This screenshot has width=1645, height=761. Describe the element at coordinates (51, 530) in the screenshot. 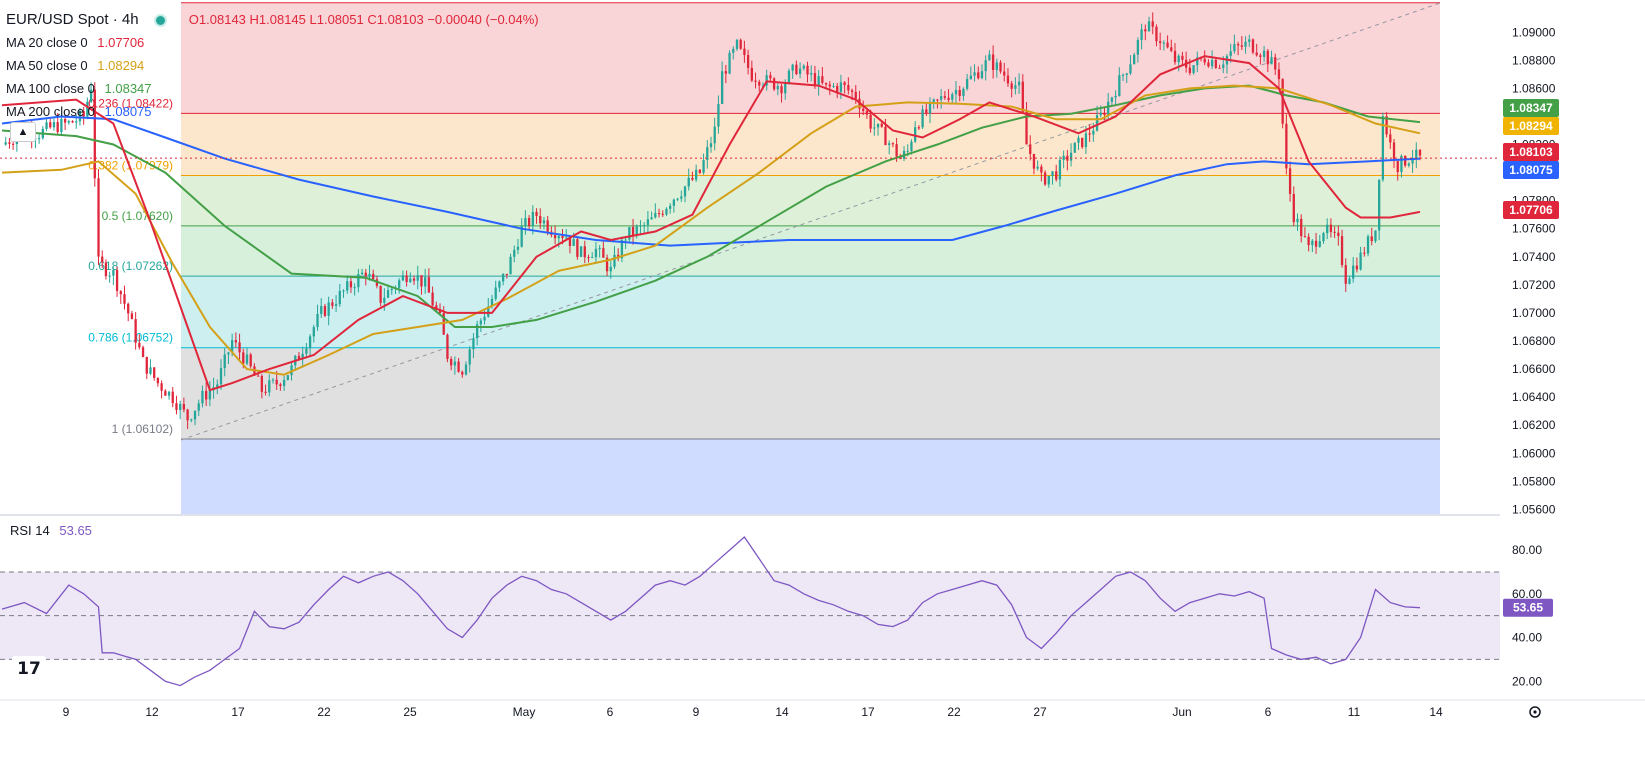

I see `rsi-legend: RSI 14 53.65` at that location.